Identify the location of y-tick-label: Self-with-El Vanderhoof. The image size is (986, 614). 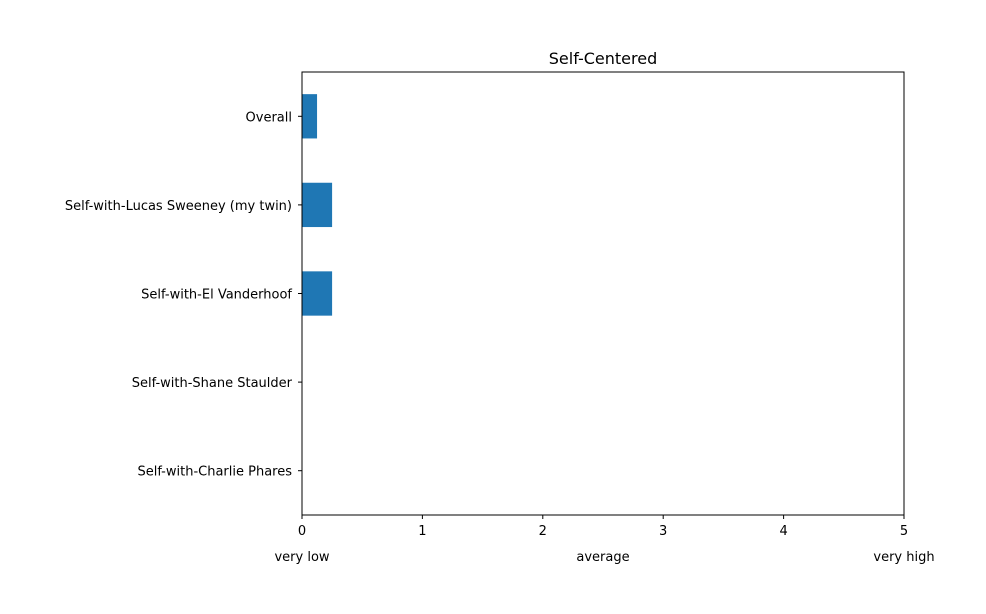
(216, 295).